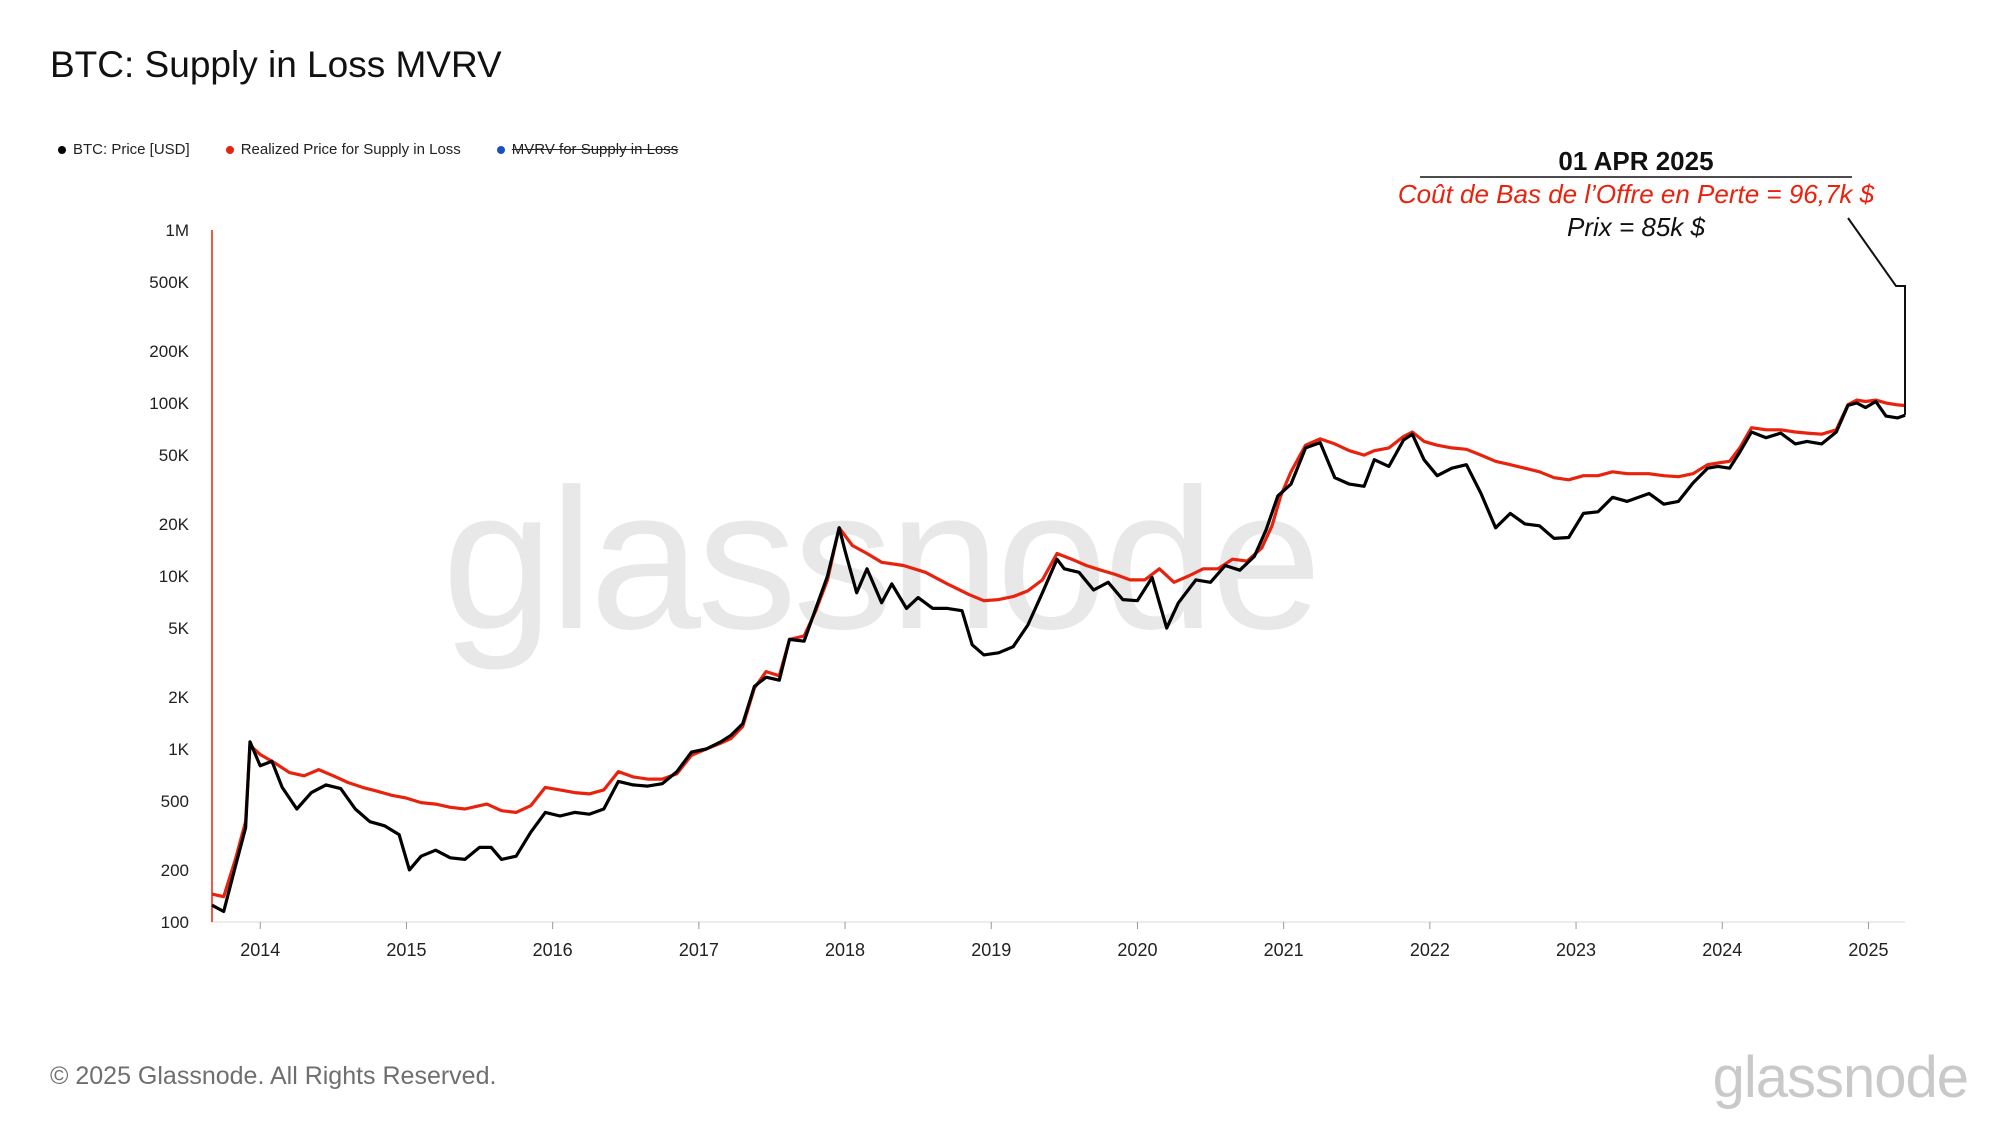 The width and height of the screenshot is (2000, 1125). Describe the element at coordinates (175, 801) in the screenshot. I see `y-tick-label: 500` at that location.